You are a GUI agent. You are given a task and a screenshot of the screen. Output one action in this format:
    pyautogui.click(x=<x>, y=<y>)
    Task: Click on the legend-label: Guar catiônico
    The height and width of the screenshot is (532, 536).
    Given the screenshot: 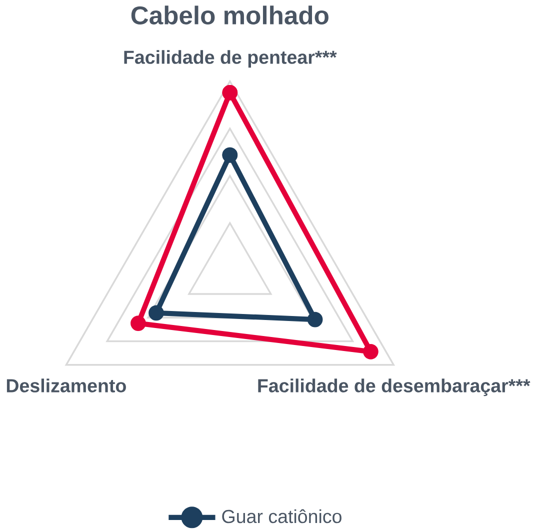 What is the action you would take?
    pyautogui.click(x=282, y=516)
    